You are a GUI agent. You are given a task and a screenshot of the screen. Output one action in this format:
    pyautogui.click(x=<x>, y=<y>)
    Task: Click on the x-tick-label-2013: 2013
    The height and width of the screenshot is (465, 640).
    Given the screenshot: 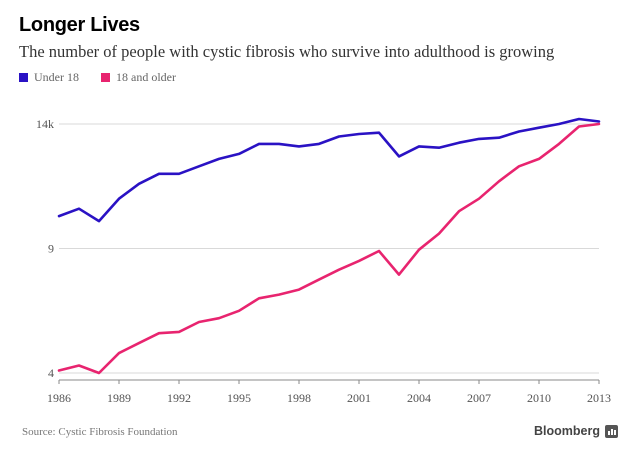 What is the action you would take?
    pyautogui.click(x=599, y=398)
    